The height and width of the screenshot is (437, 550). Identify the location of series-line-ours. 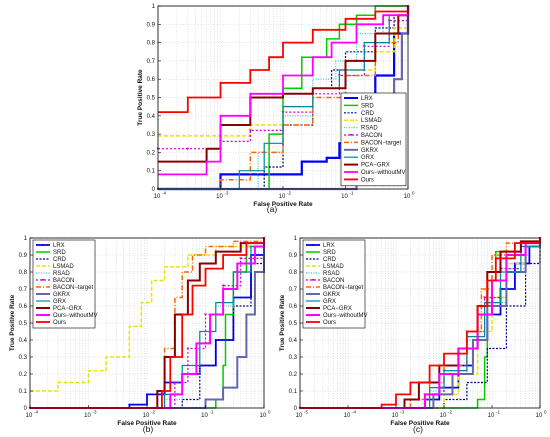
(283, 59).